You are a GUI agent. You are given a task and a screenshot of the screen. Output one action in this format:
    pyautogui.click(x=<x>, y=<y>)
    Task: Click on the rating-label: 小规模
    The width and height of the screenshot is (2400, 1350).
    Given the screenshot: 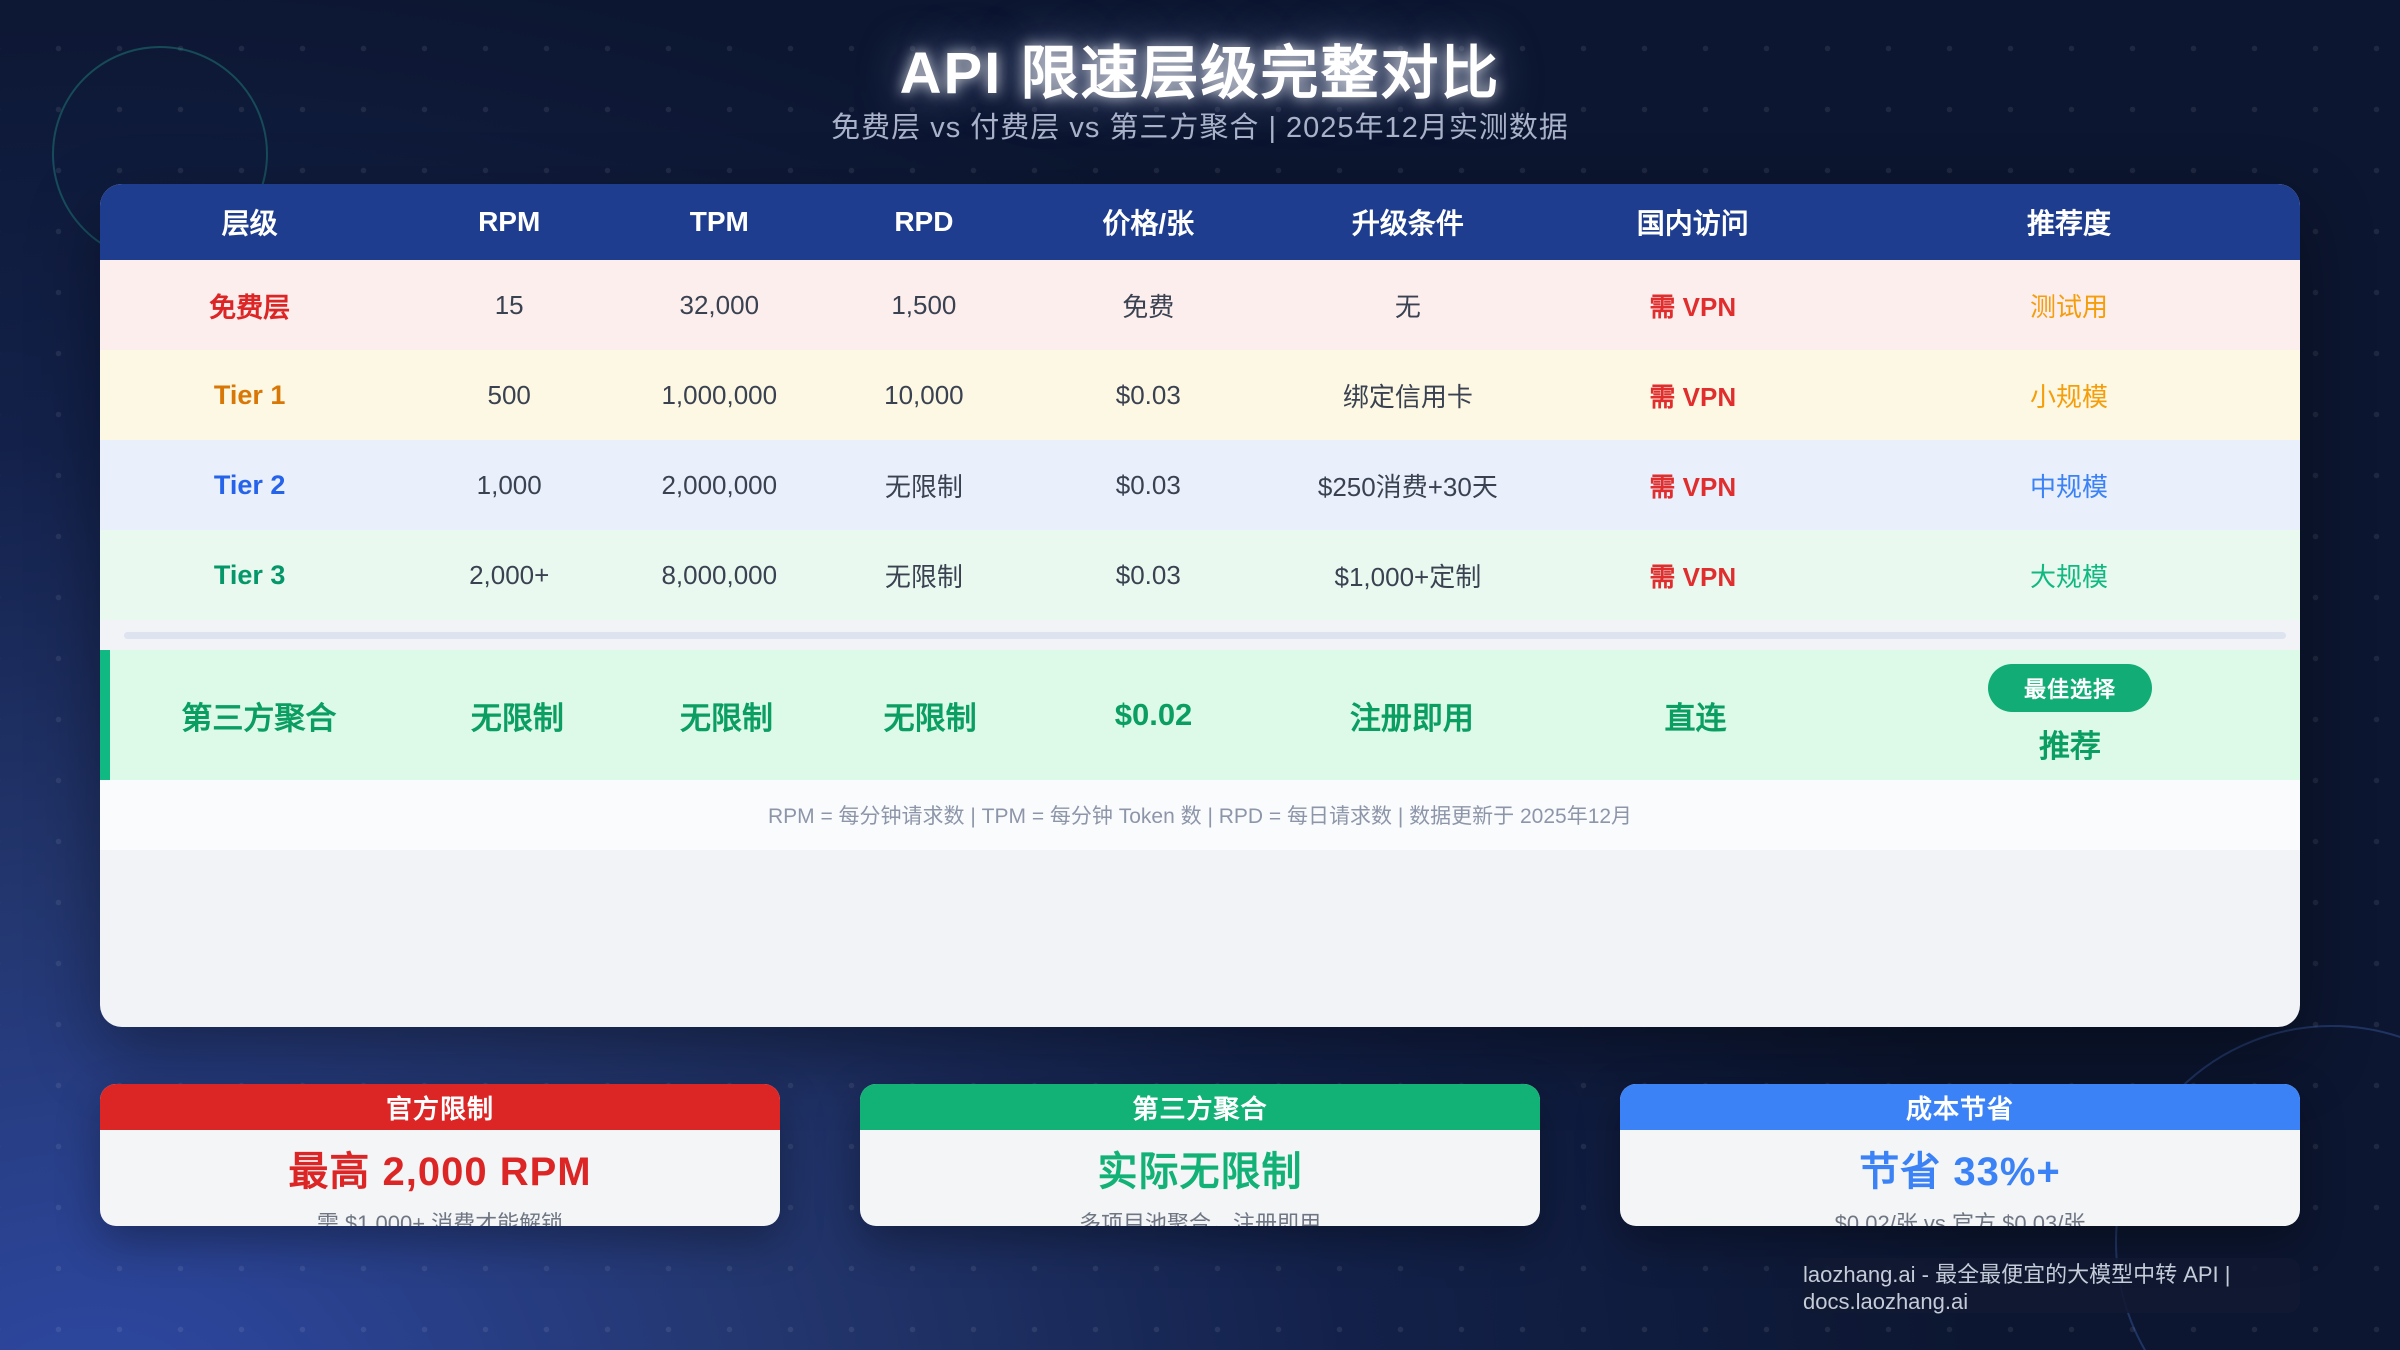 What is the action you would take?
    pyautogui.click(x=2068, y=396)
    